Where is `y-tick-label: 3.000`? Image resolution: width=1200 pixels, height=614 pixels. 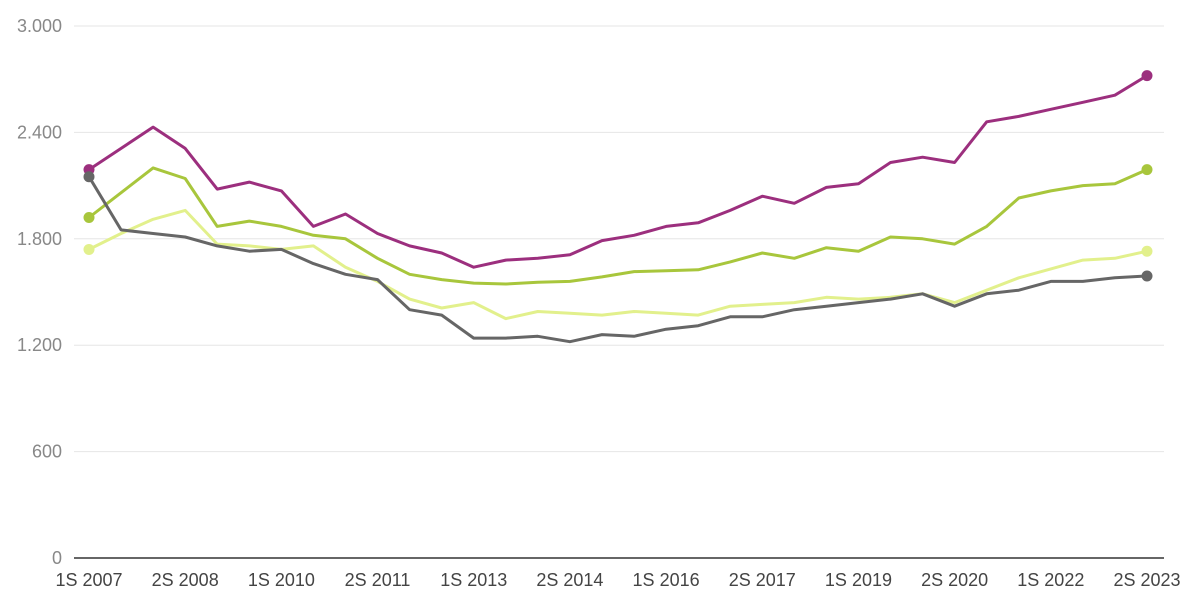 y-tick-label: 3.000 is located at coordinates (39, 26).